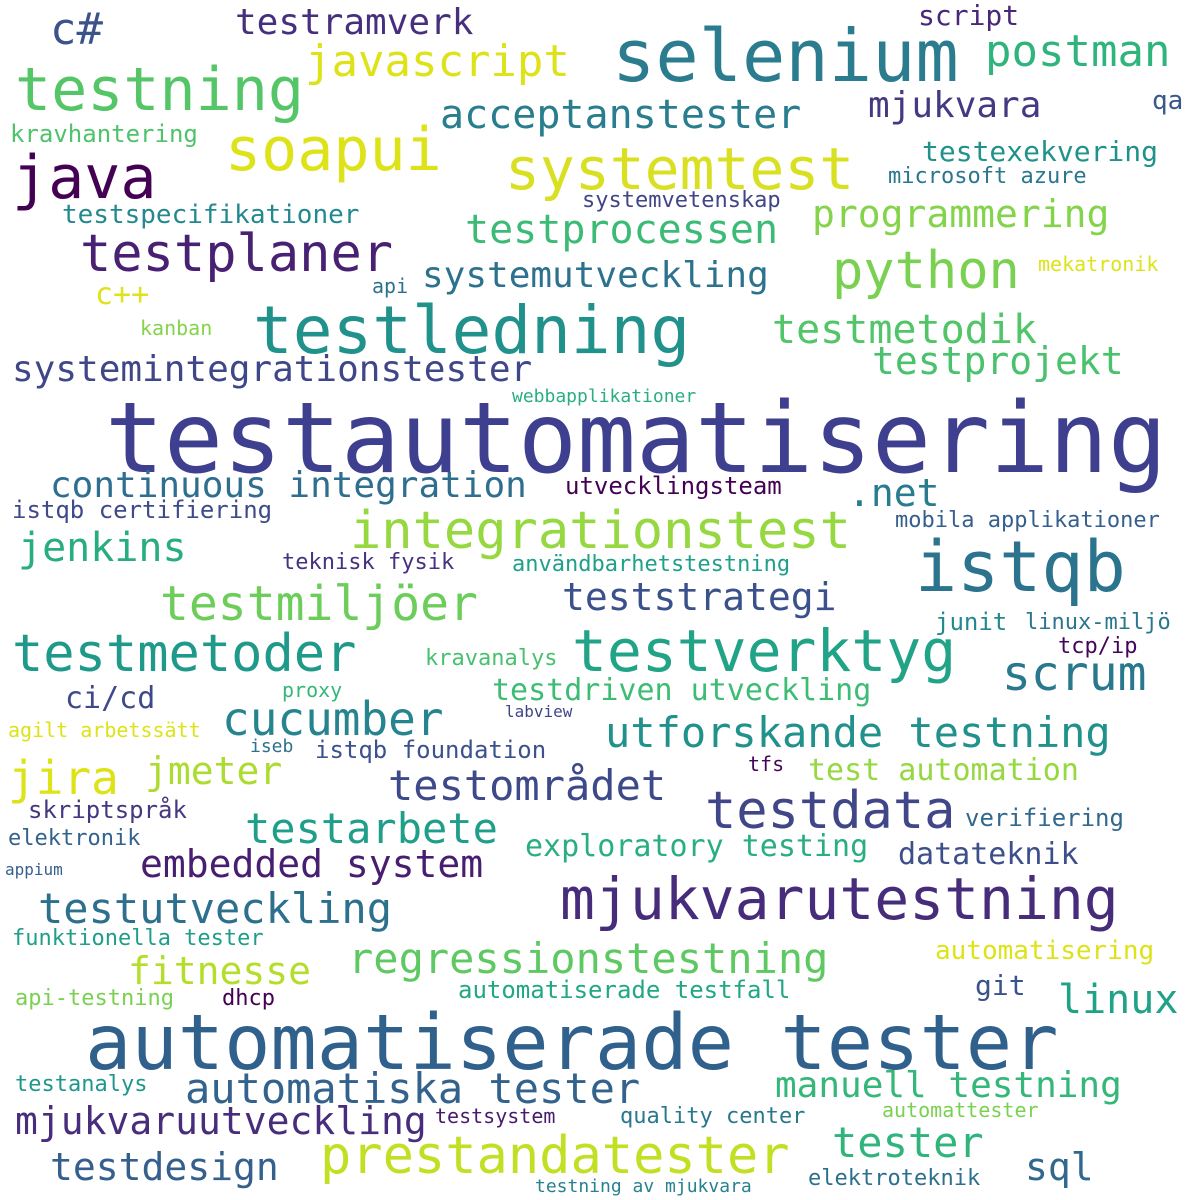  Describe the element at coordinates (495, 1116) in the screenshot. I see `word-testsystem: testsystem` at that location.